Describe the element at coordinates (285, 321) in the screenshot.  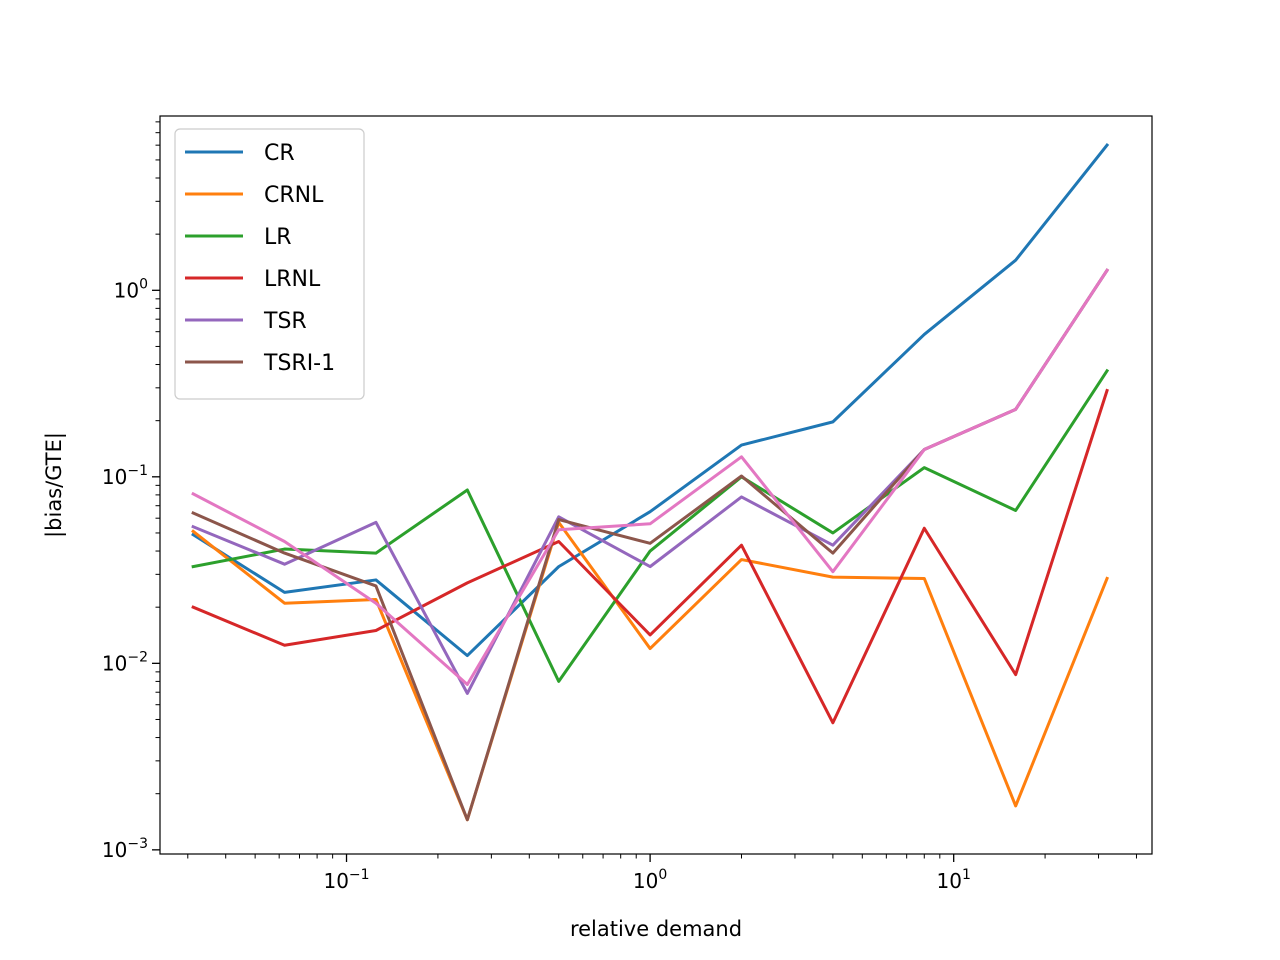
I see `legend-label-tsr: TSR` at that location.